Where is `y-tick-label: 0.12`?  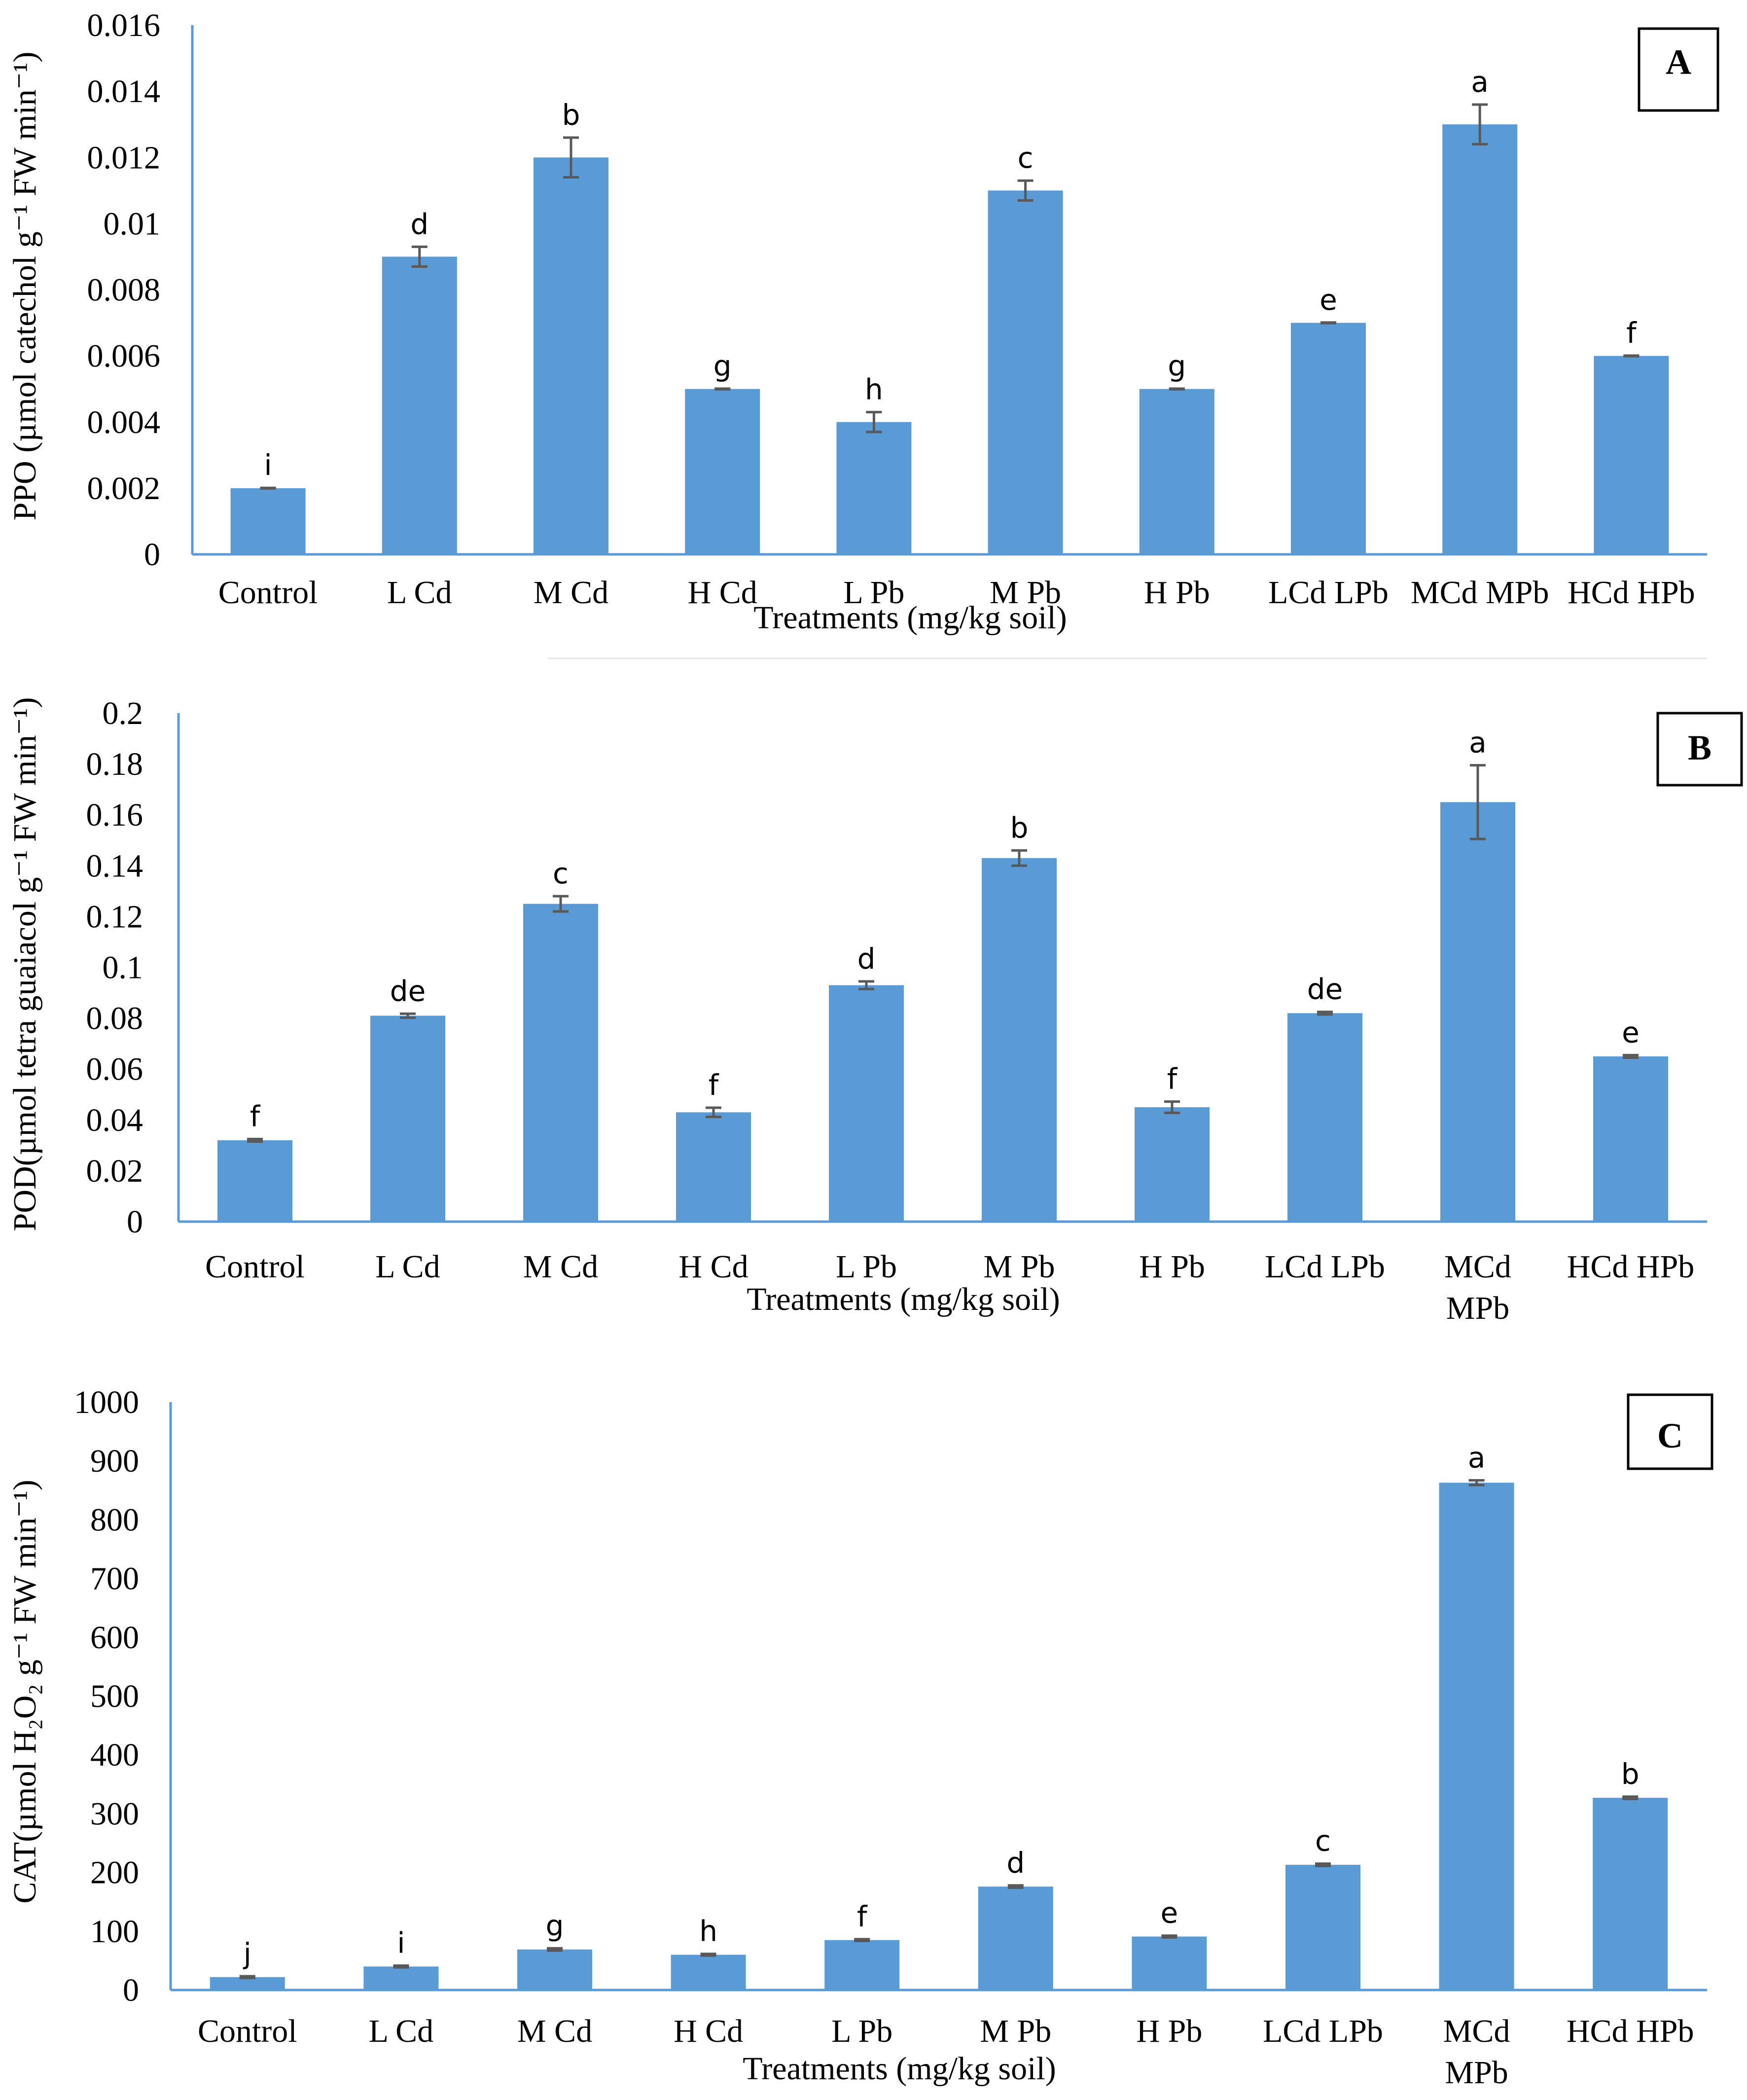 y-tick-label: 0.12 is located at coordinates (114, 917).